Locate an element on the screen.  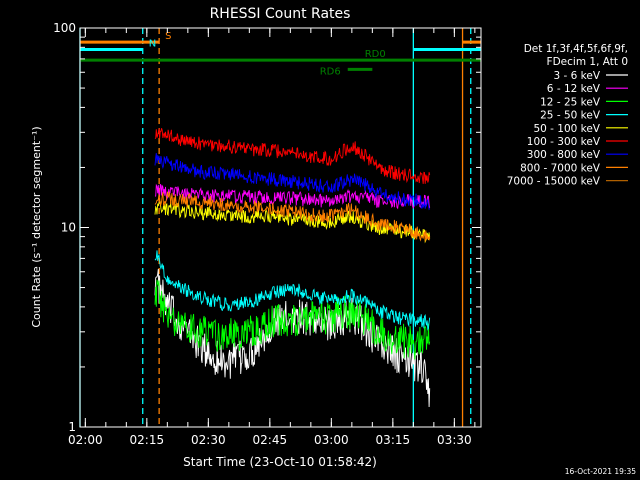
legend-header-line-1: Det 1f,3f,4f,5f,6f,9f, is located at coordinates (576, 49).